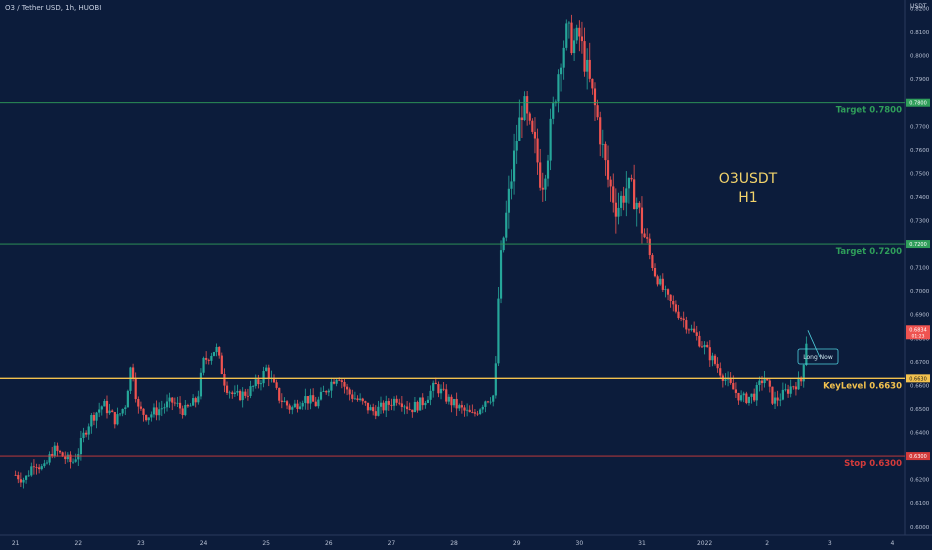  I want to click on y-tick-label: 0.6500, so click(920, 410).